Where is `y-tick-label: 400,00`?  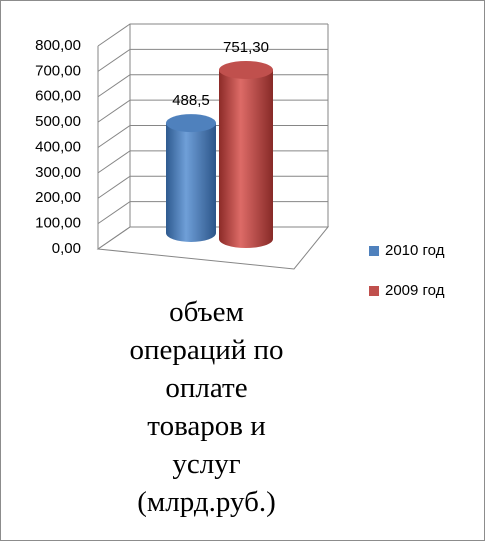
y-tick-label: 400,00 is located at coordinates (58, 146).